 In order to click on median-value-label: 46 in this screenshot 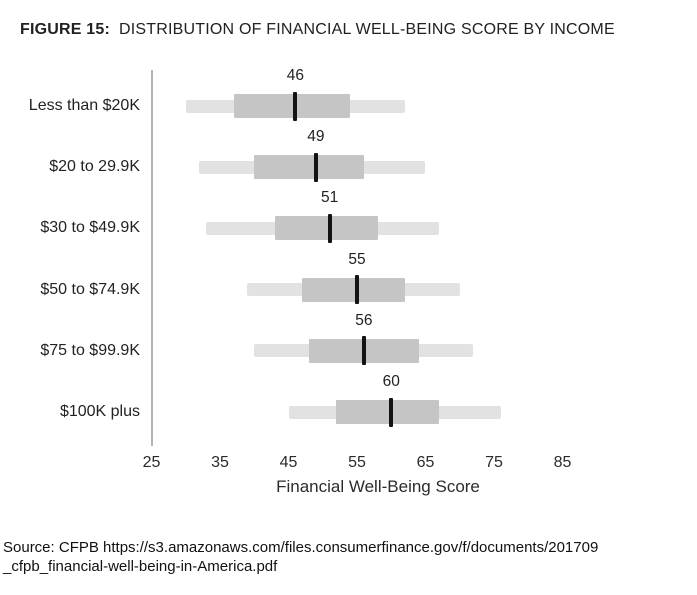, I will do `click(295, 75)`.